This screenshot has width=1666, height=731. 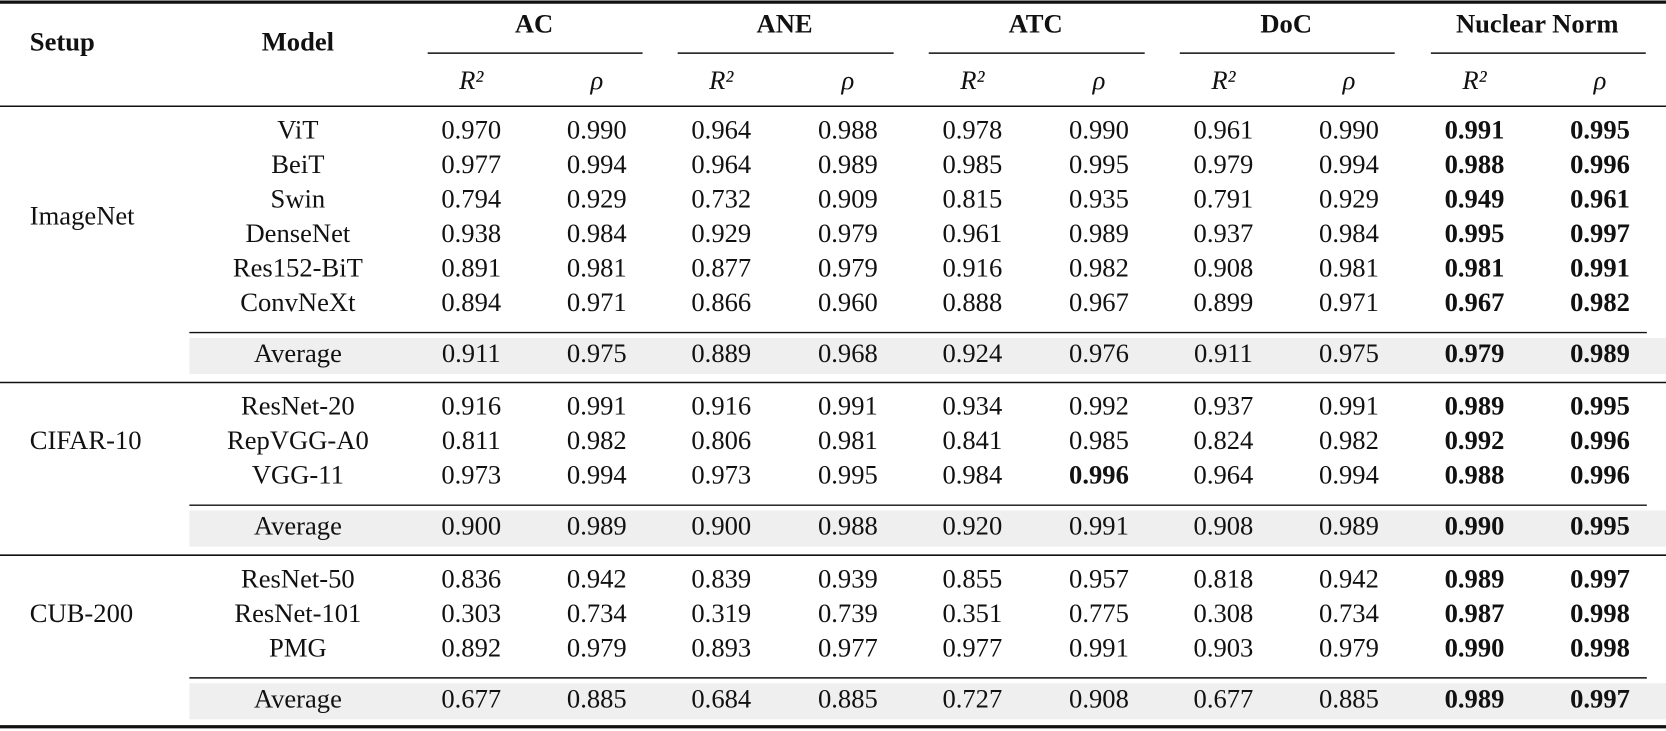 I want to click on cell-value: 0.908, so click(x=1224, y=268).